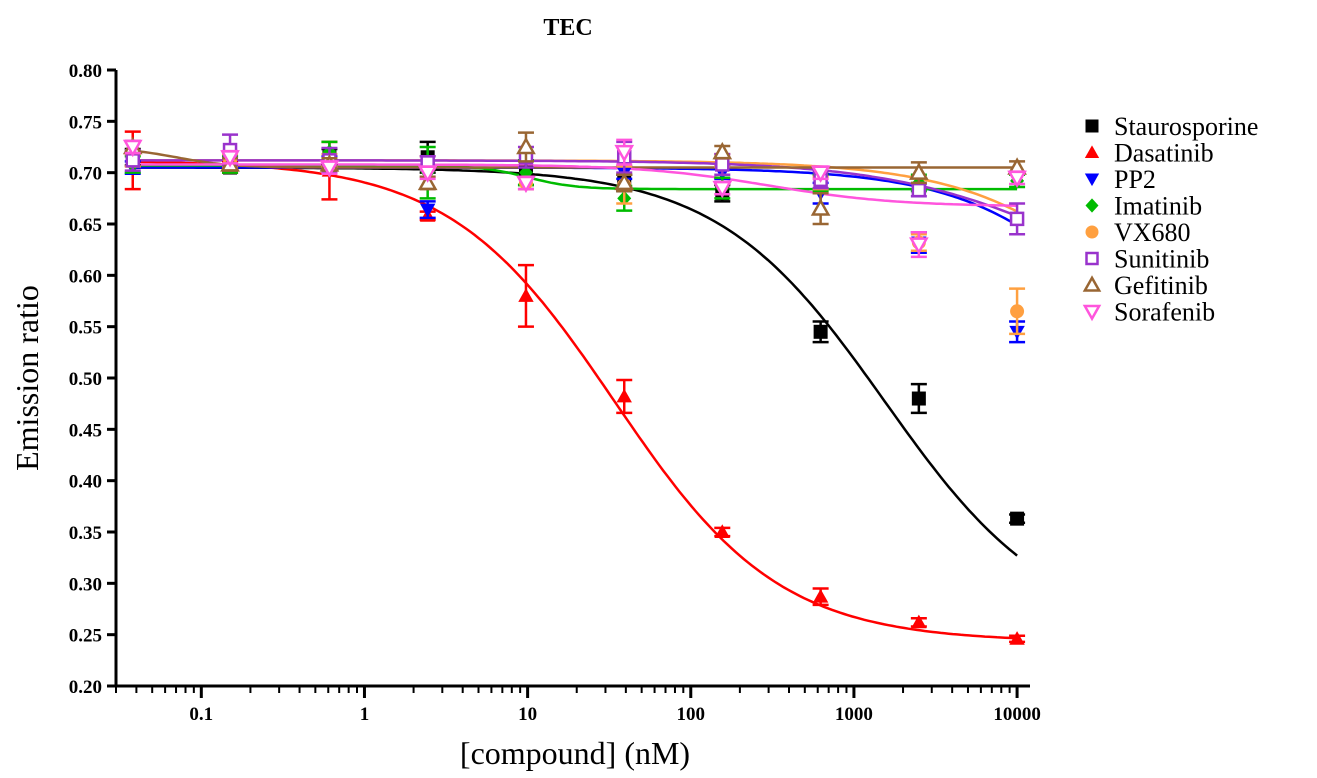 The image size is (1317, 778). Describe the element at coordinates (85, 174) in the screenshot. I see `y-tick-label: 0.70` at that location.